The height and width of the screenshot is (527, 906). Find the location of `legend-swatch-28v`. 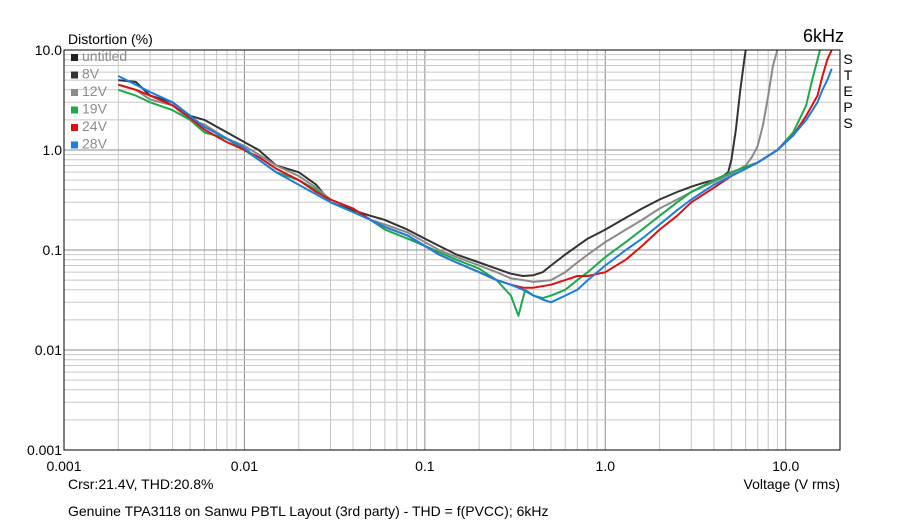

legend-swatch-28v is located at coordinates (74, 145).